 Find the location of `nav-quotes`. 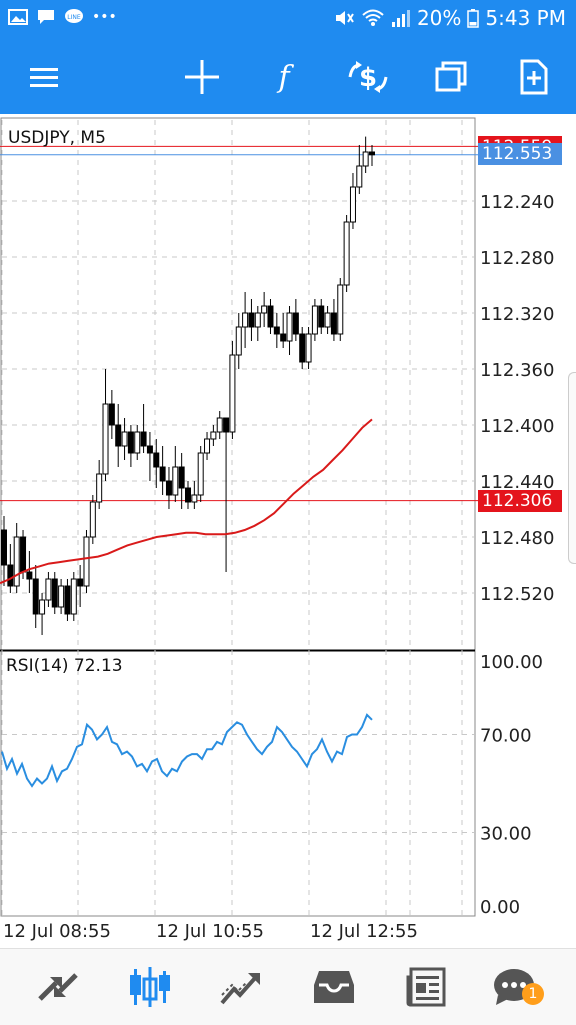

nav-quotes is located at coordinates (58, 987).